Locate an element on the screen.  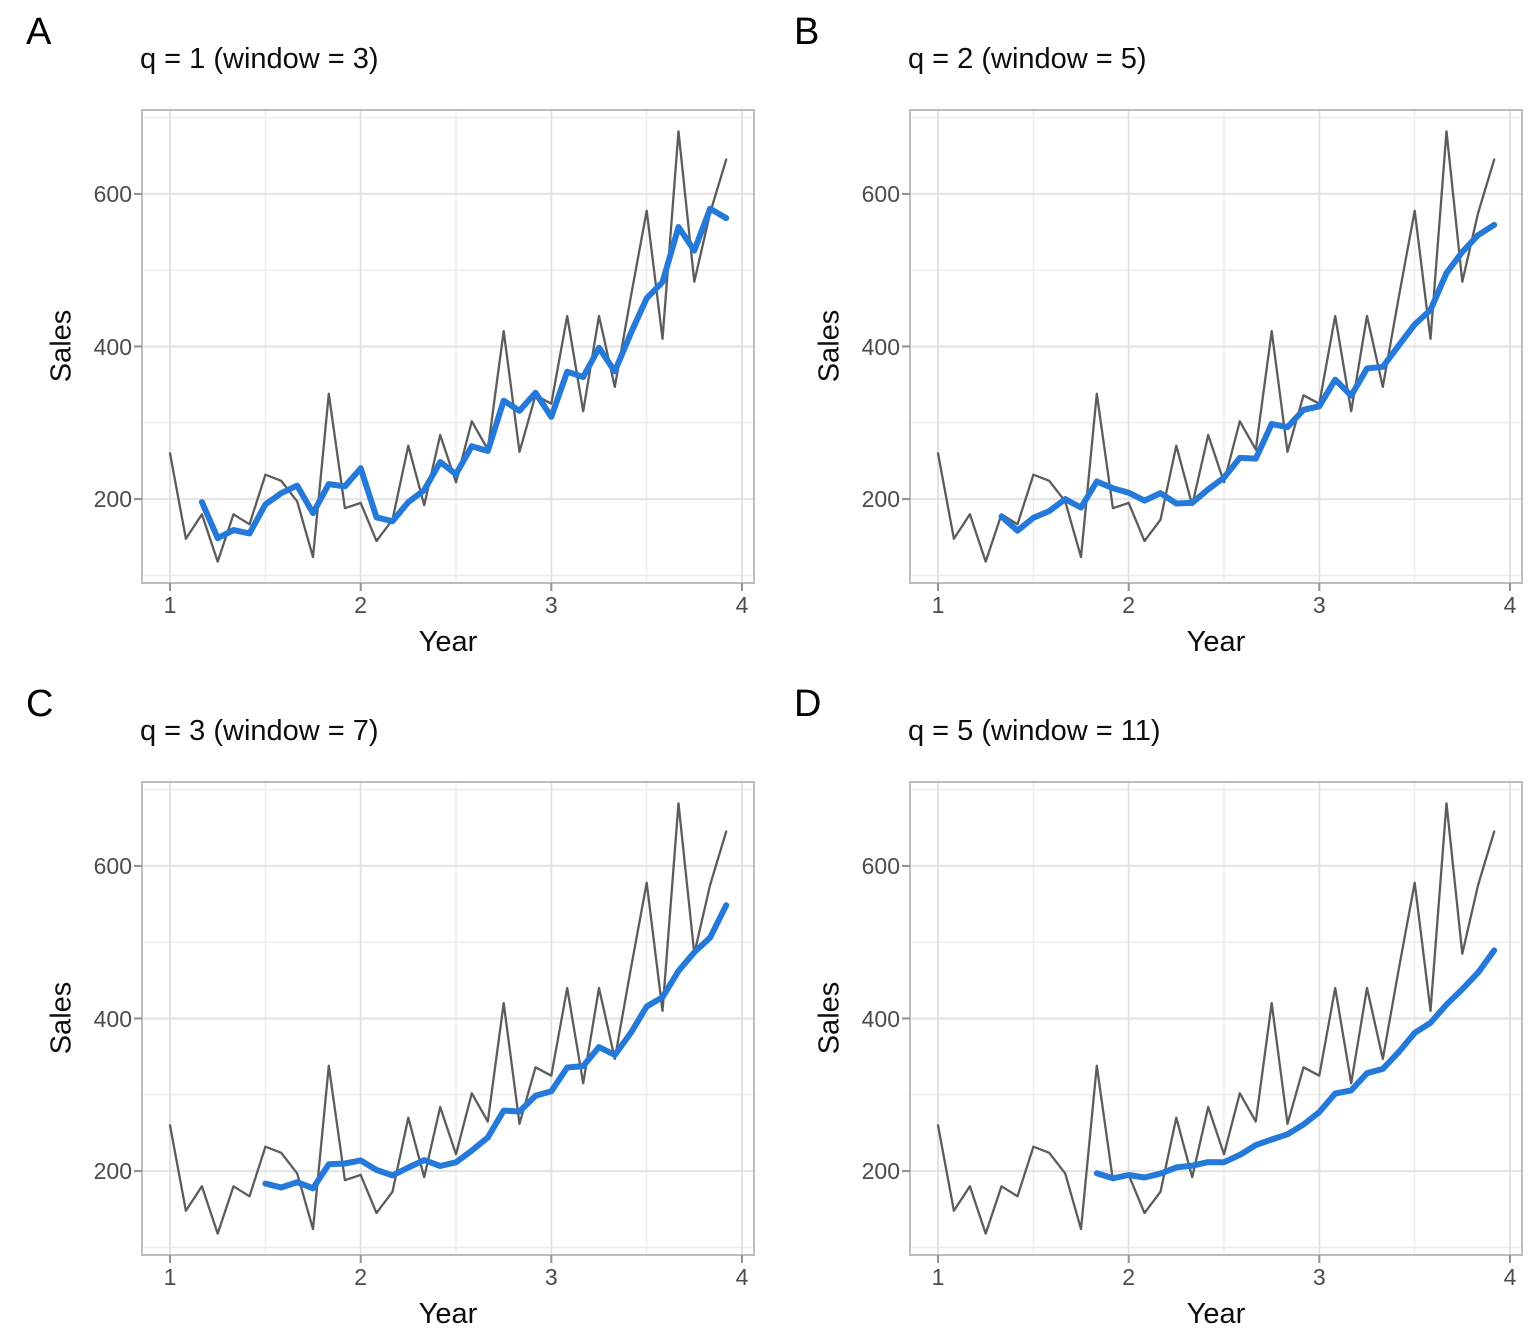
panel-title-d: q = 5 (window = 11) is located at coordinates (1034, 731).